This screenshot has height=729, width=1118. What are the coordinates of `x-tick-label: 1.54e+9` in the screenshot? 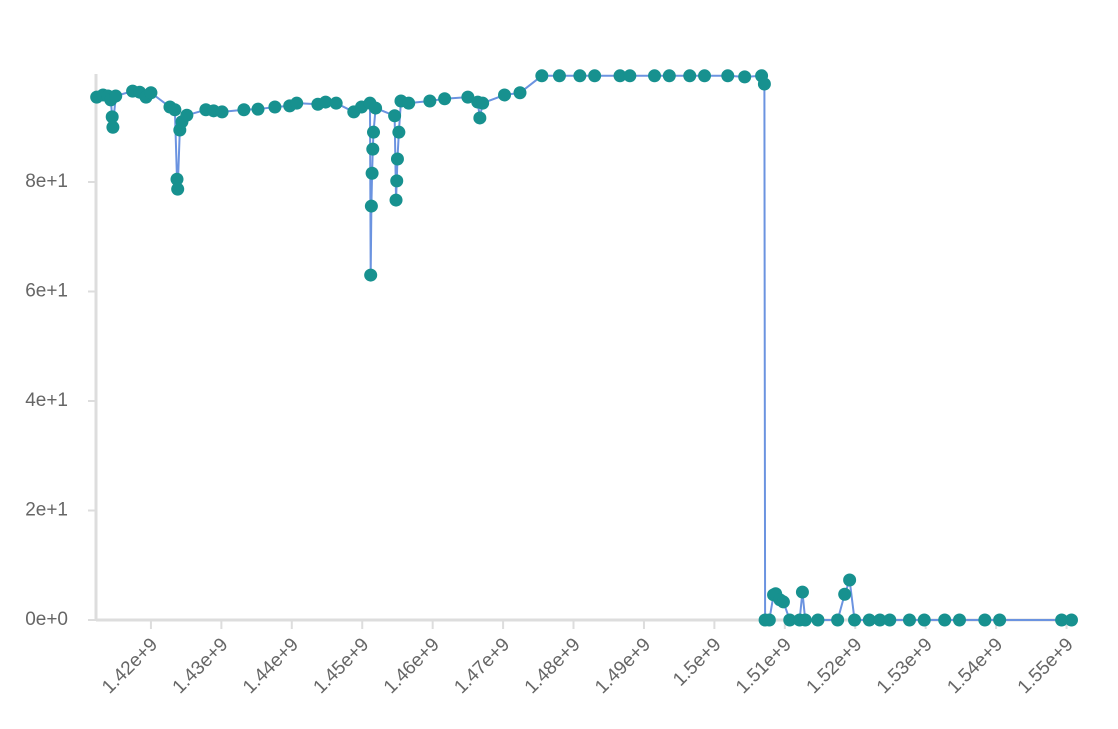 It's located at (975, 666).